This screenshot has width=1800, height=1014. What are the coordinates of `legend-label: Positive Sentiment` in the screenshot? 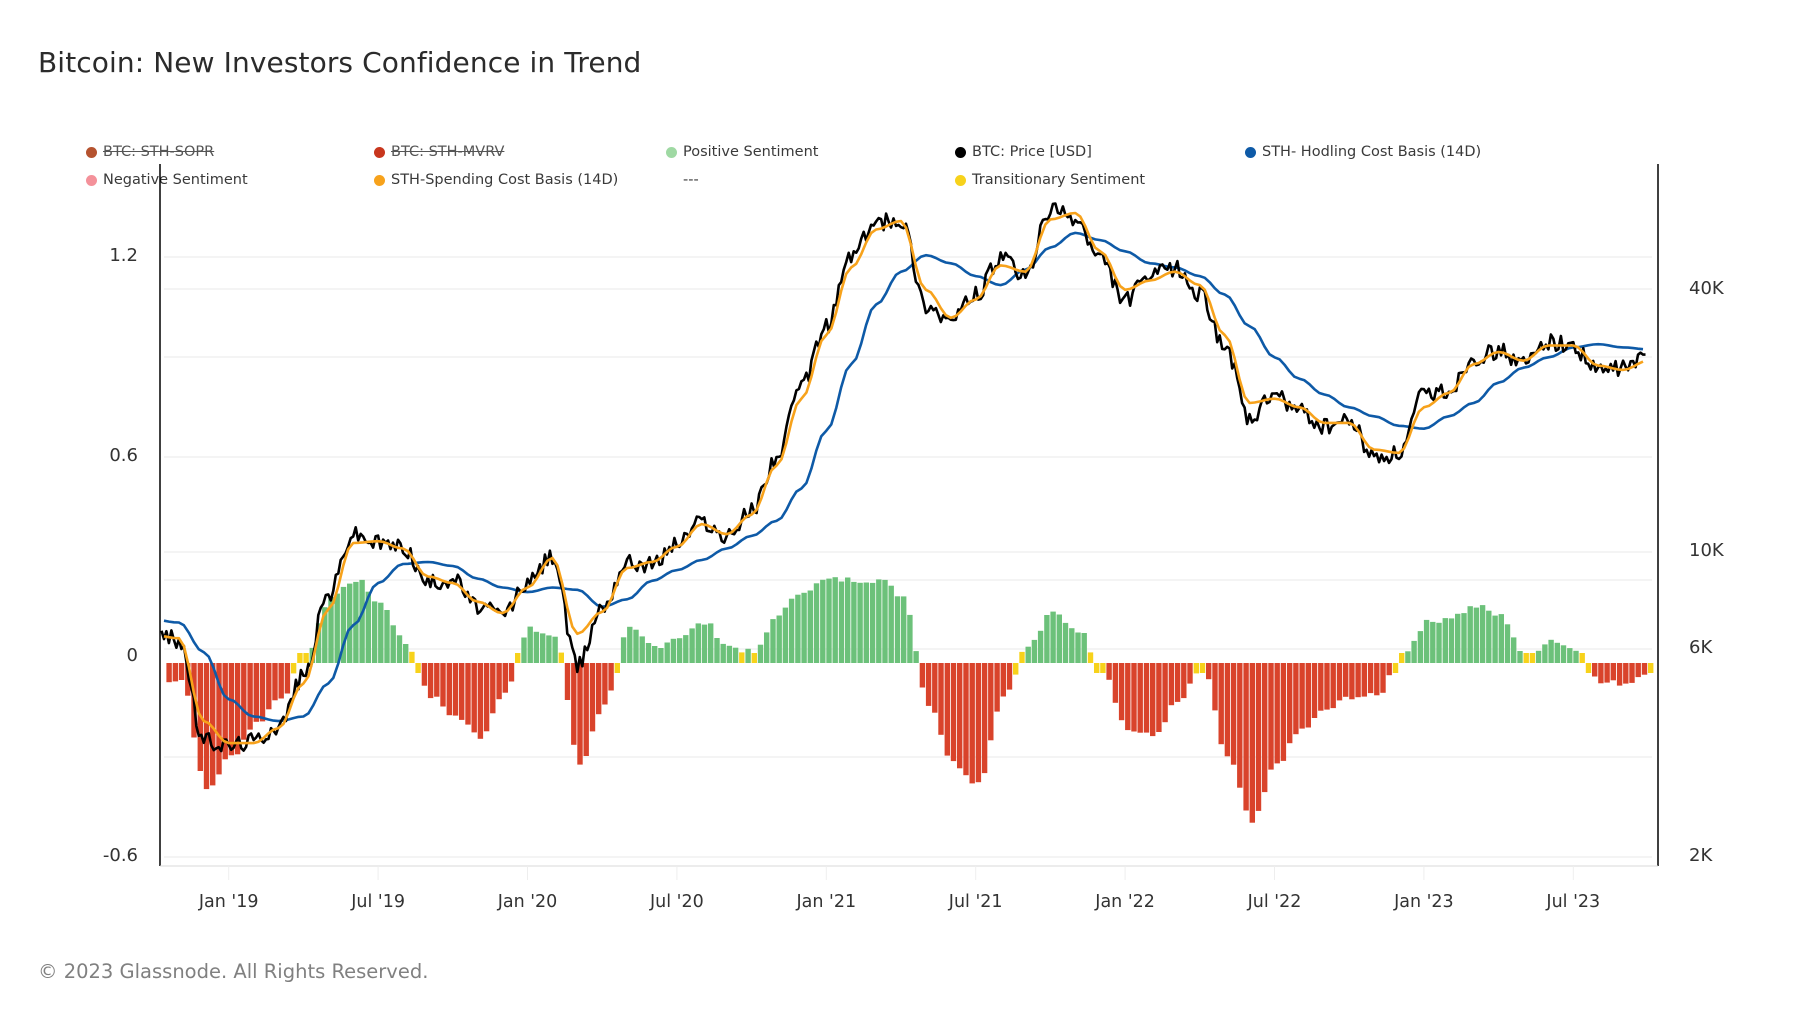 It's located at (751, 152).